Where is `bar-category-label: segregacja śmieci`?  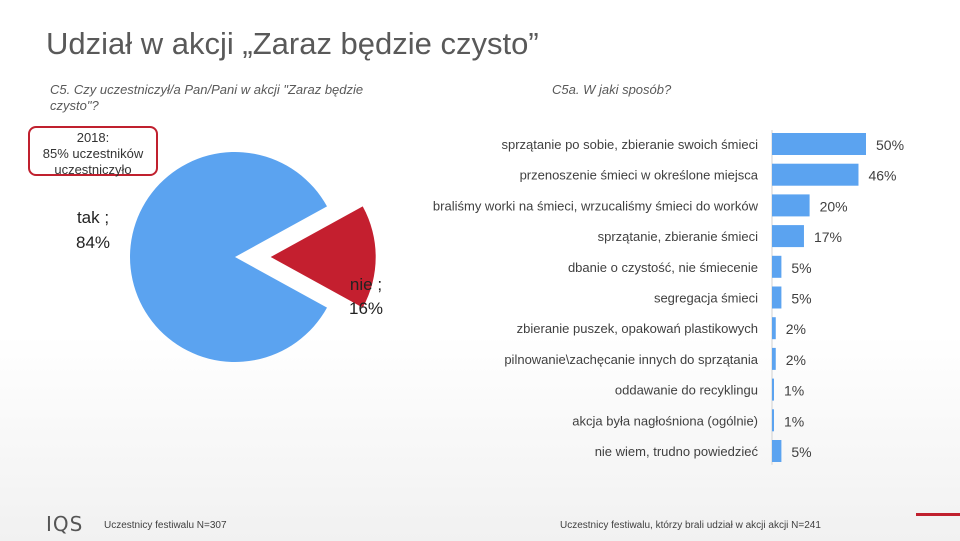
bar-category-label: segregacja śmieci is located at coordinates (706, 298).